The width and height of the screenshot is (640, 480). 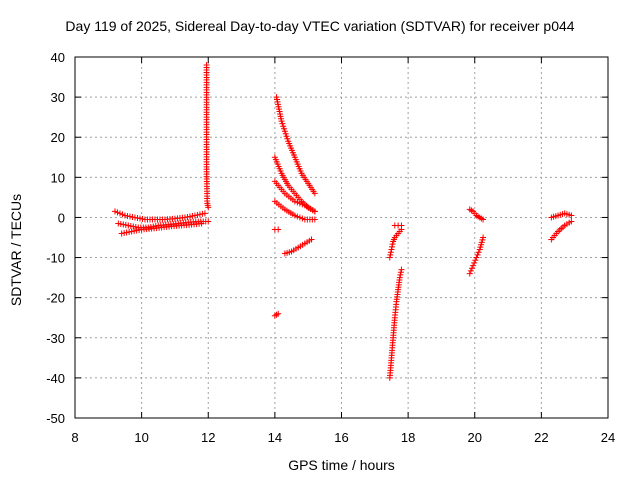 I want to click on x-tick-label: 12, so click(x=208, y=437).